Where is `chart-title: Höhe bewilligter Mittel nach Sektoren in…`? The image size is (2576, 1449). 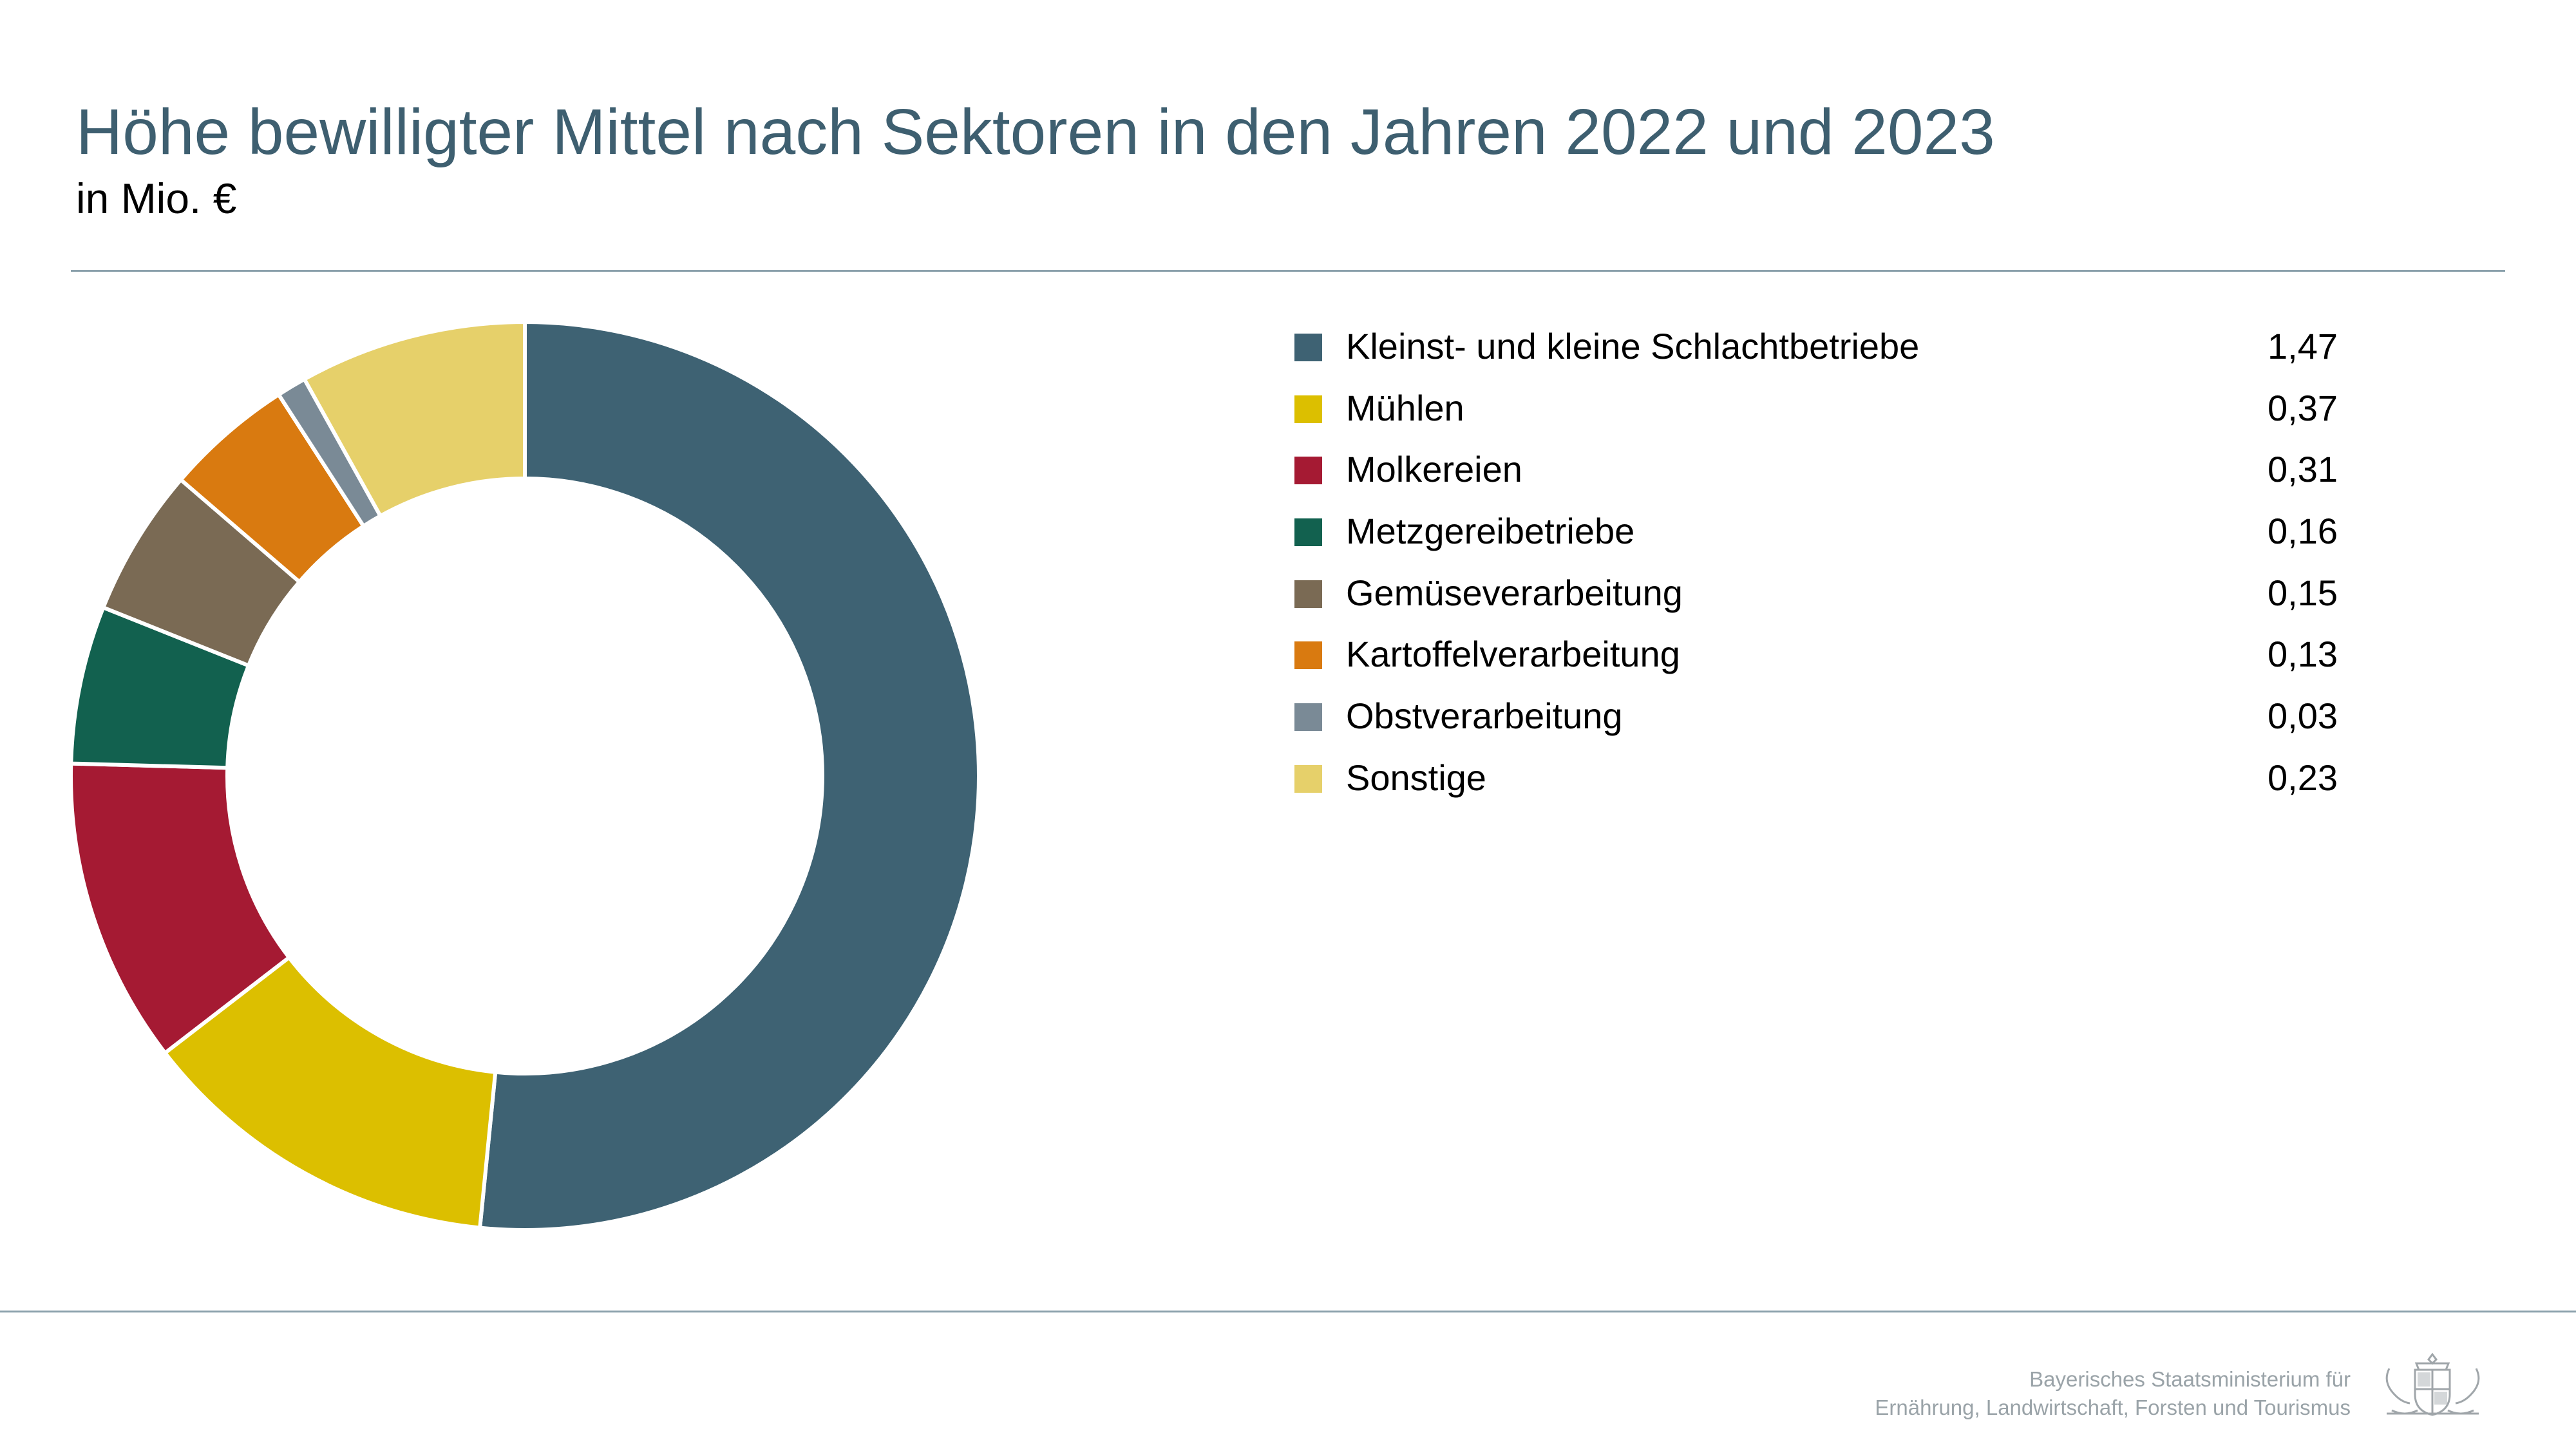 chart-title: Höhe bewilligter Mittel nach Sektoren in… is located at coordinates (1035, 132).